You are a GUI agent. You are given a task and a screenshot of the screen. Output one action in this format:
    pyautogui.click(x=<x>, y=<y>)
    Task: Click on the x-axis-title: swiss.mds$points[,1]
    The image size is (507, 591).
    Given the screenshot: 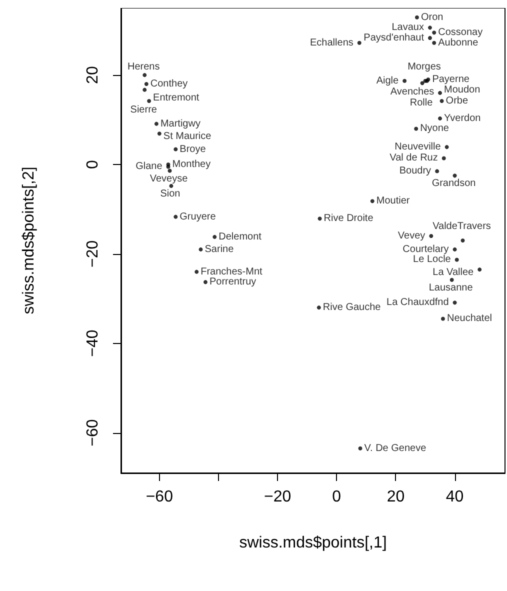 What is the action you would take?
    pyautogui.click(x=313, y=543)
    